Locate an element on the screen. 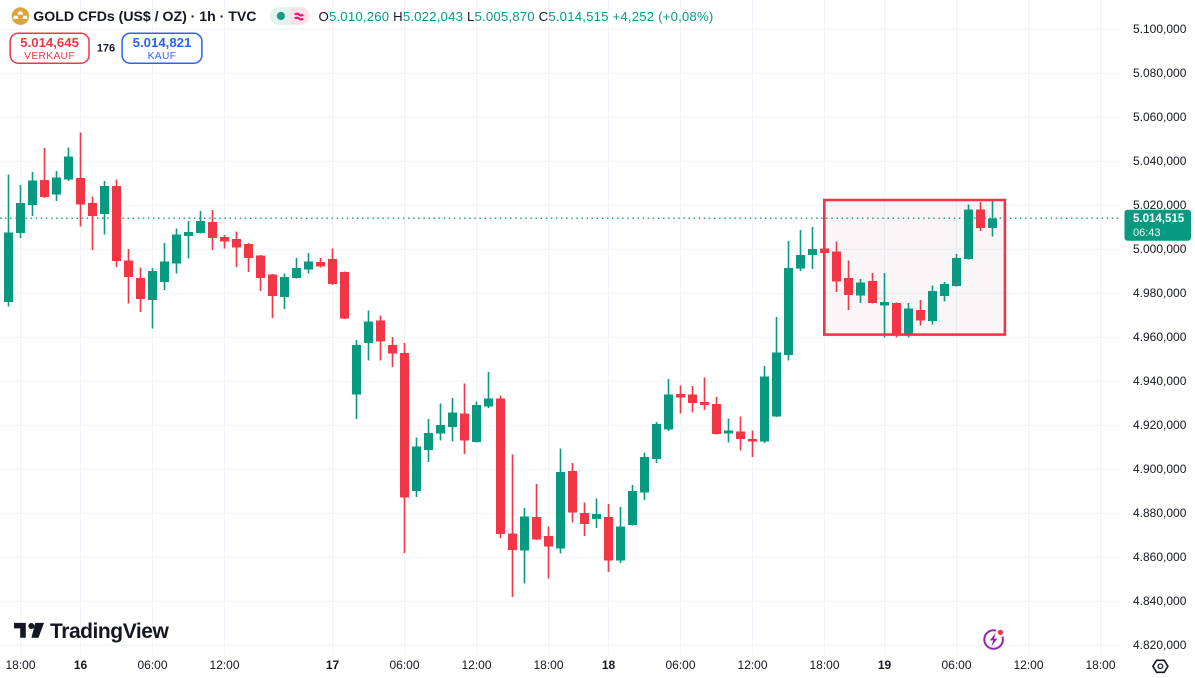 The width and height of the screenshot is (1195, 678). svg-text: KAUF is located at coordinates (162, 56).